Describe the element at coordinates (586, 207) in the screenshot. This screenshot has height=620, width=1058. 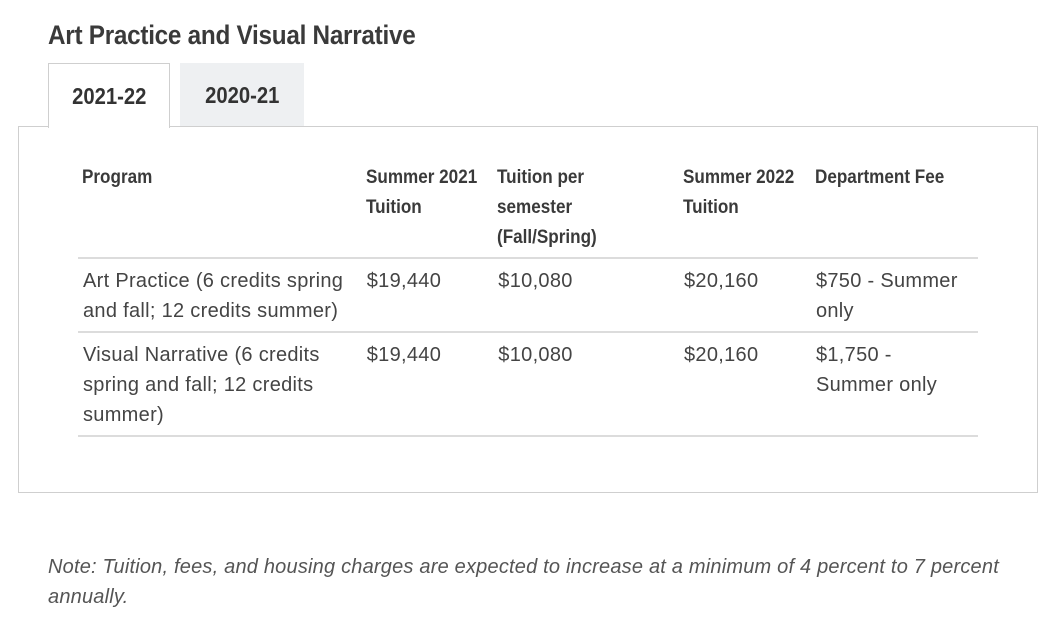
I see `header-per-semester: Tuition per semester (Fall/Spring)` at that location.